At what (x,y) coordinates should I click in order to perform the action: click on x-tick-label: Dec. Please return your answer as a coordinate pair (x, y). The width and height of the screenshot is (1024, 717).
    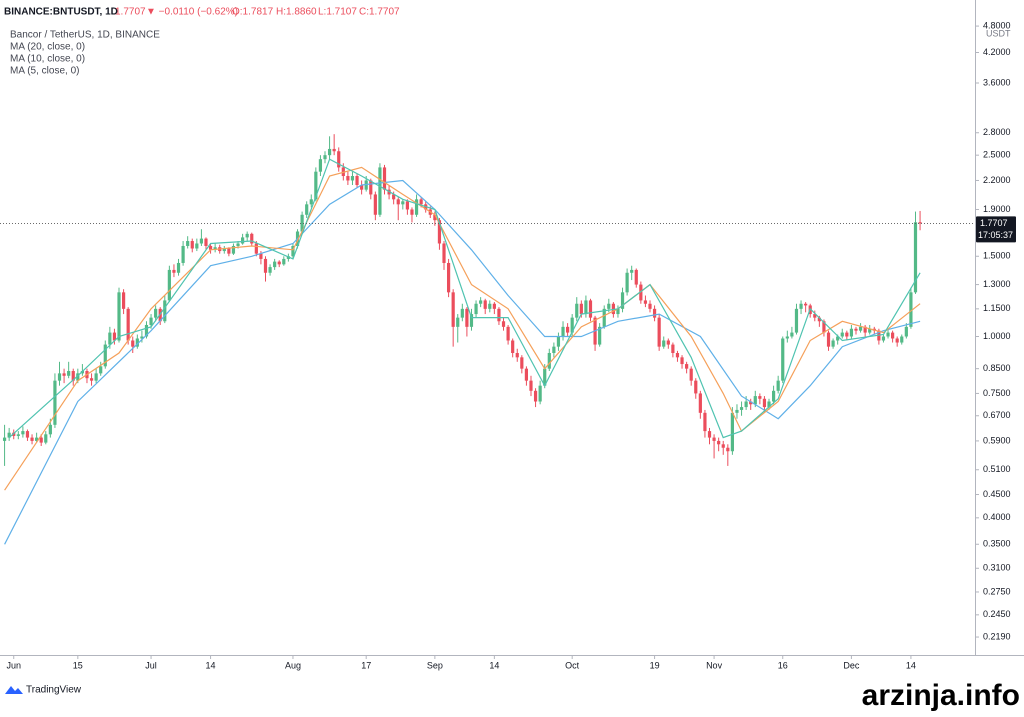
    Looking at the image, I should click on (851, 665).